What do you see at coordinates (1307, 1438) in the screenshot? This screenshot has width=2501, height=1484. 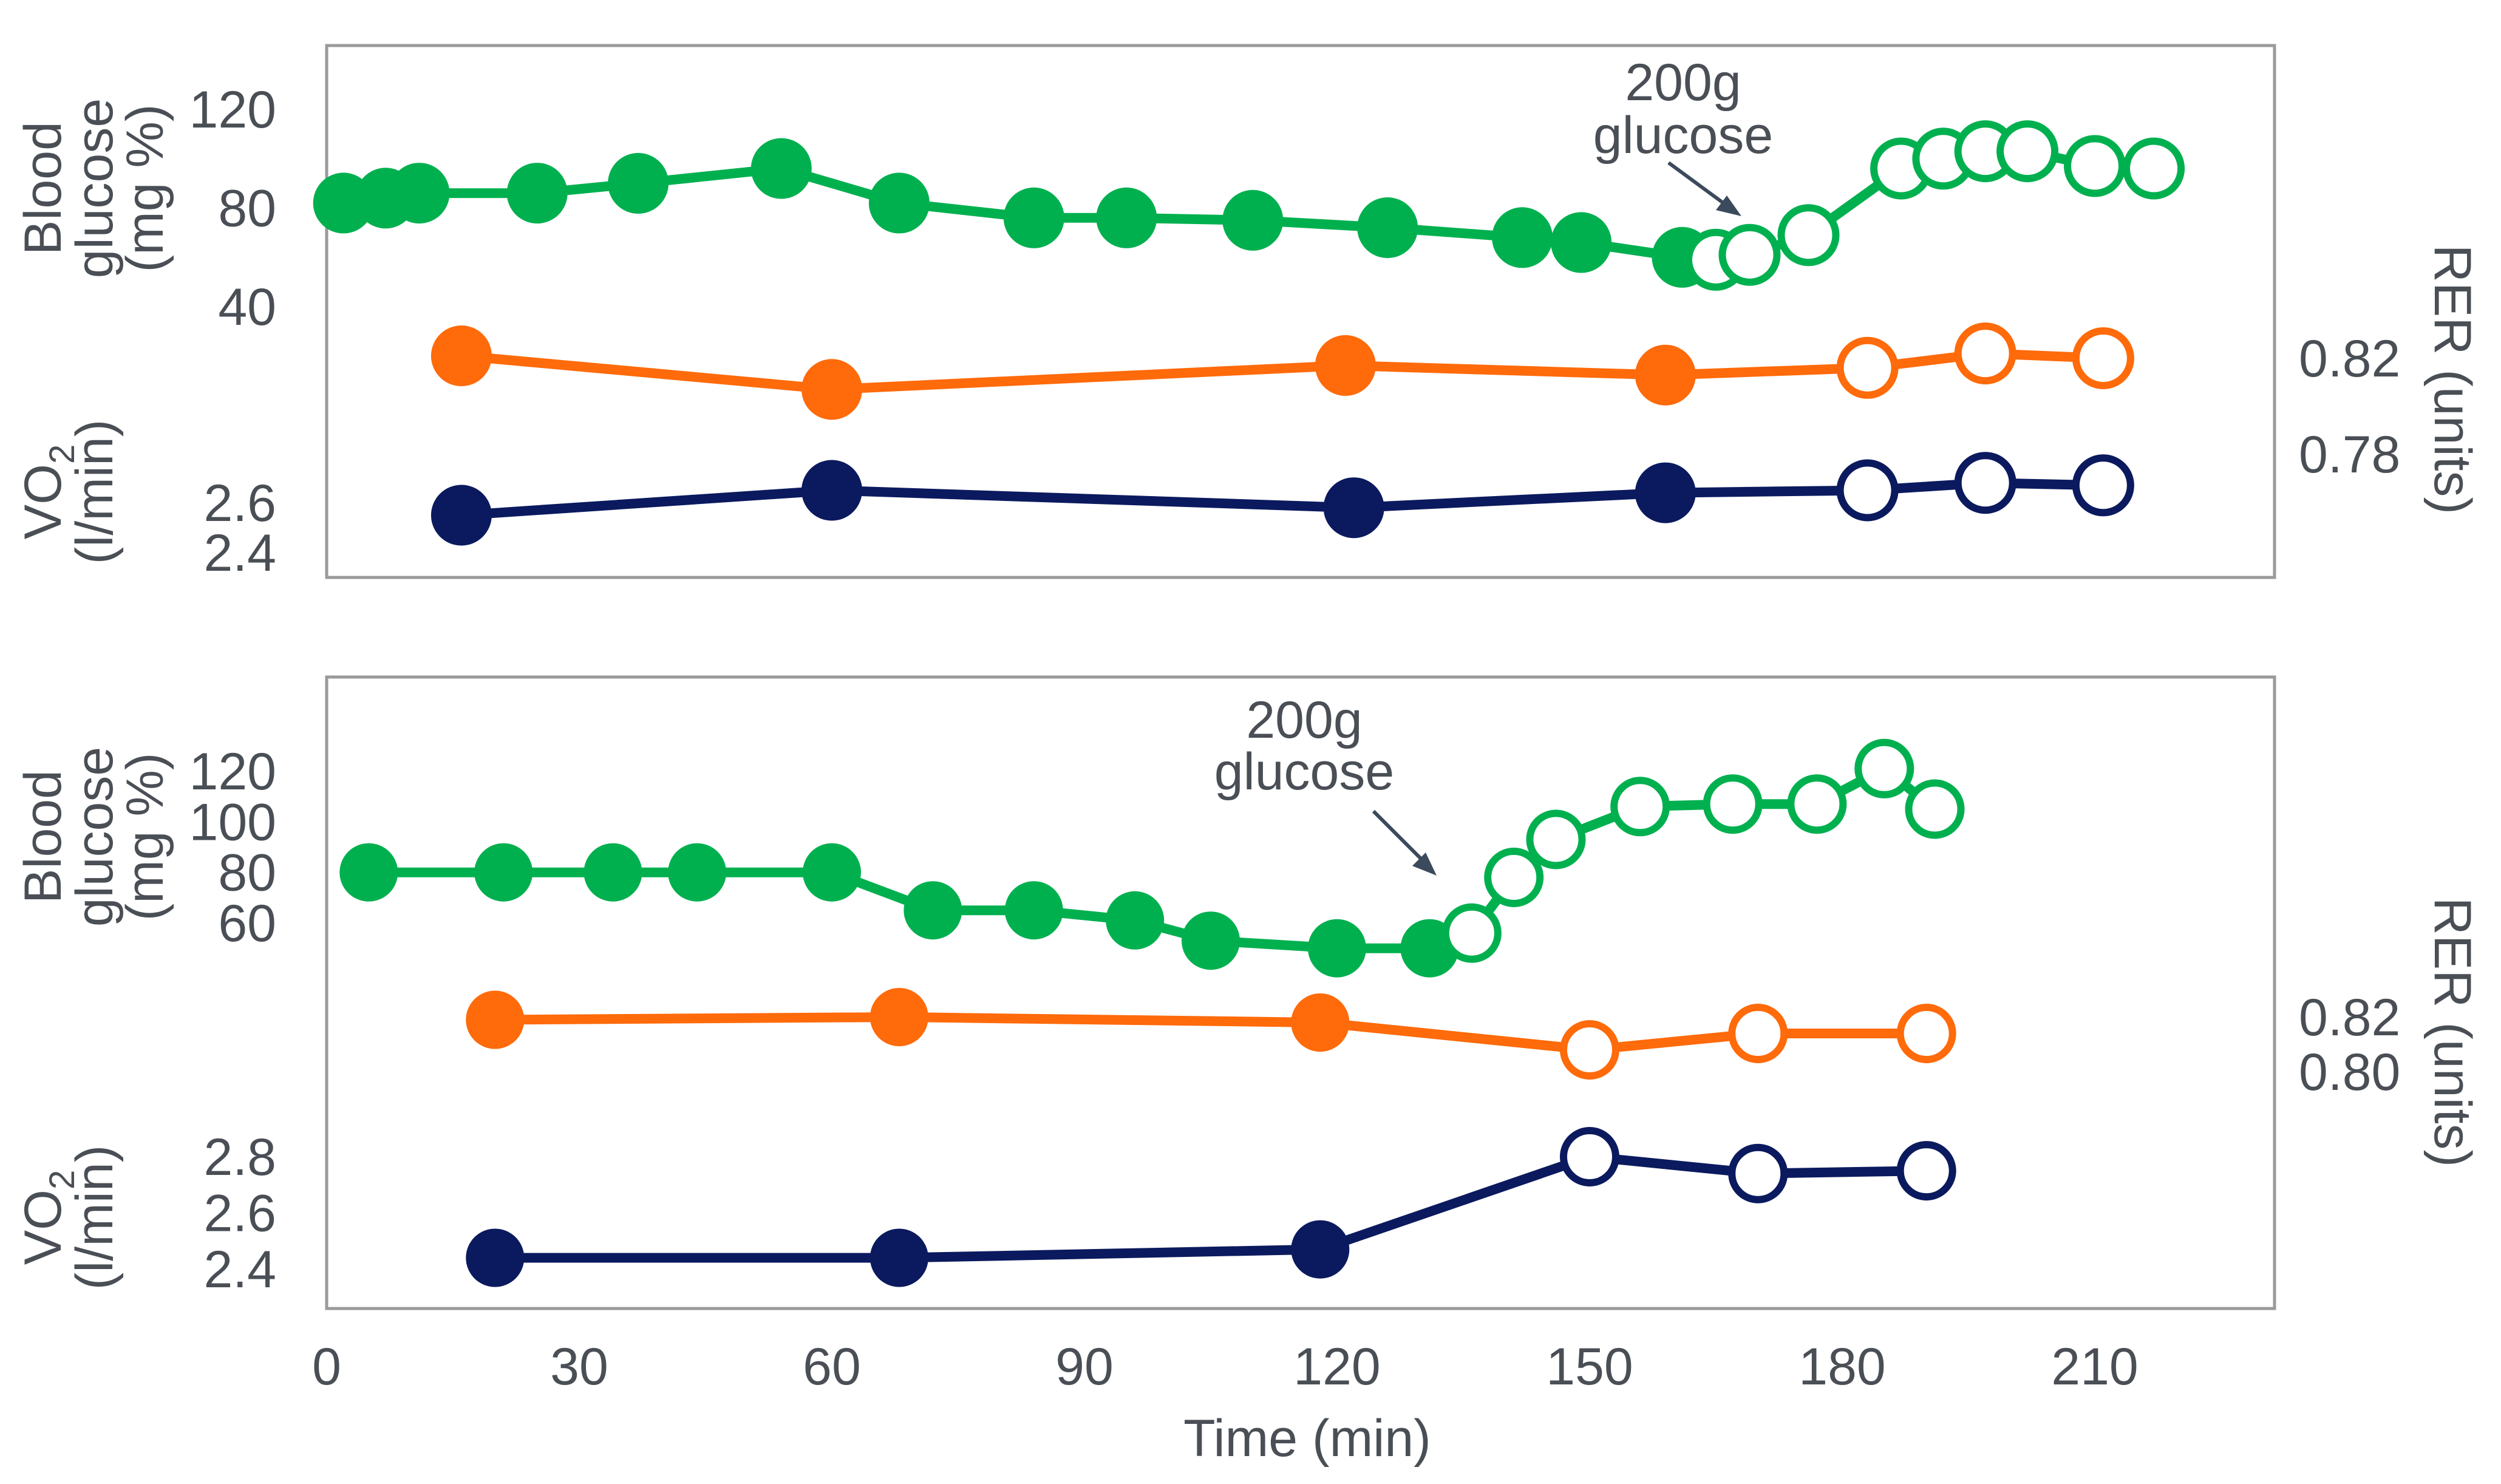 I see `x-axis-label: Time (min)` at bounding box center [1307, 1438].